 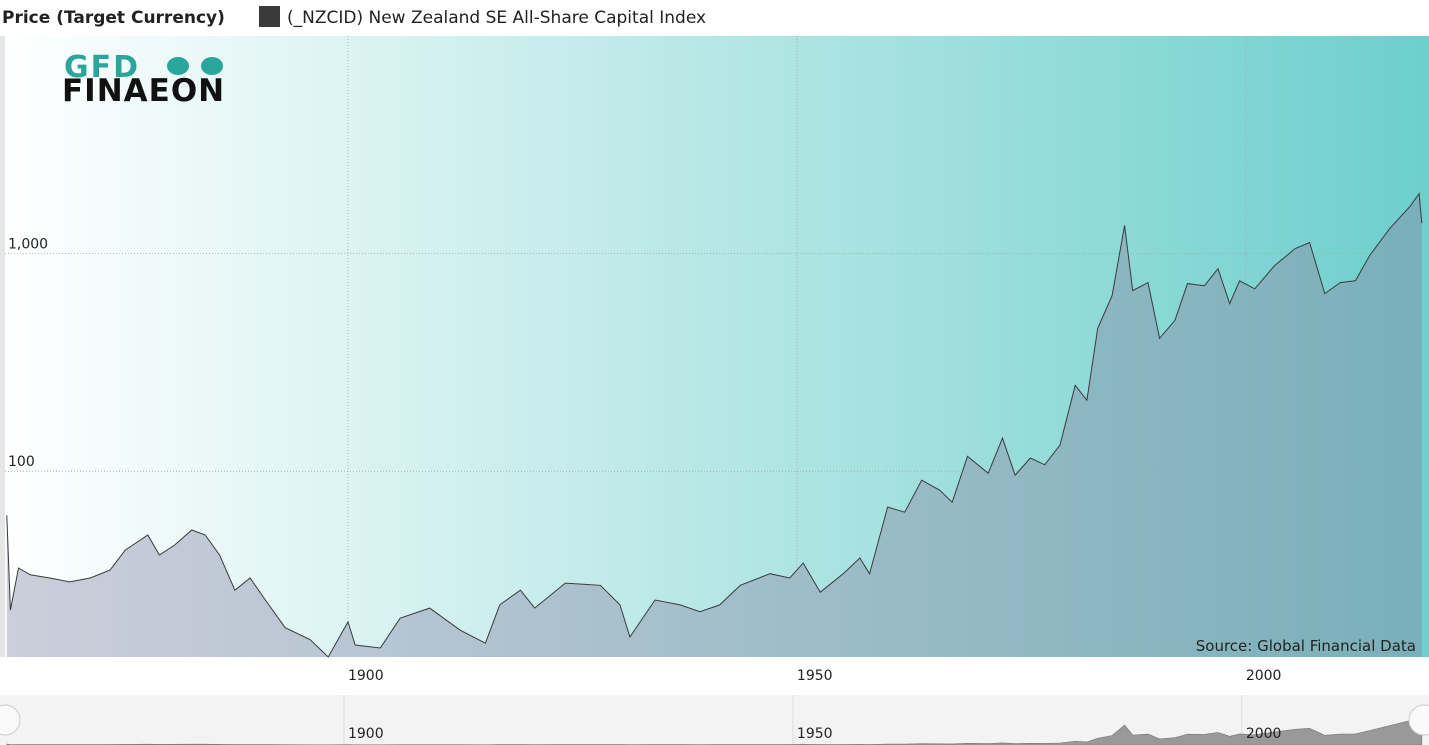 What do you see at coordinates (1306, 646) in the screenshot?
I see `source-note: Source: Global Financial Data` at bounding box center [1306, 646].